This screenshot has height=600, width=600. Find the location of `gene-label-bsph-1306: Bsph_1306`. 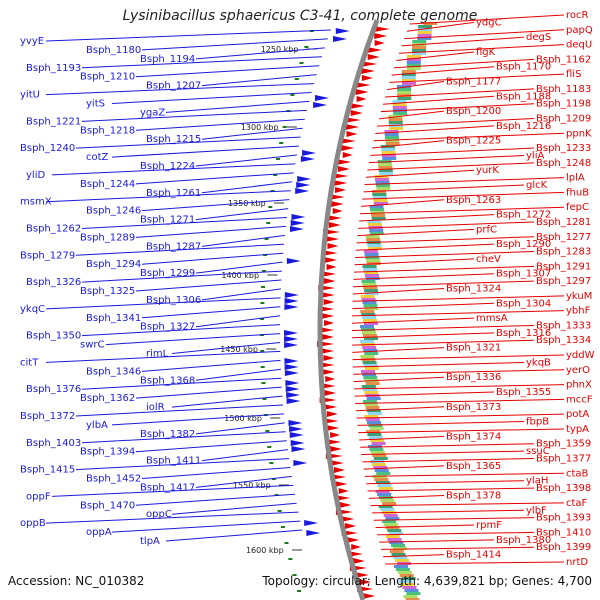

gene-label-bsph-1306: Bsph_1306 is located at coordinates (173, 300).